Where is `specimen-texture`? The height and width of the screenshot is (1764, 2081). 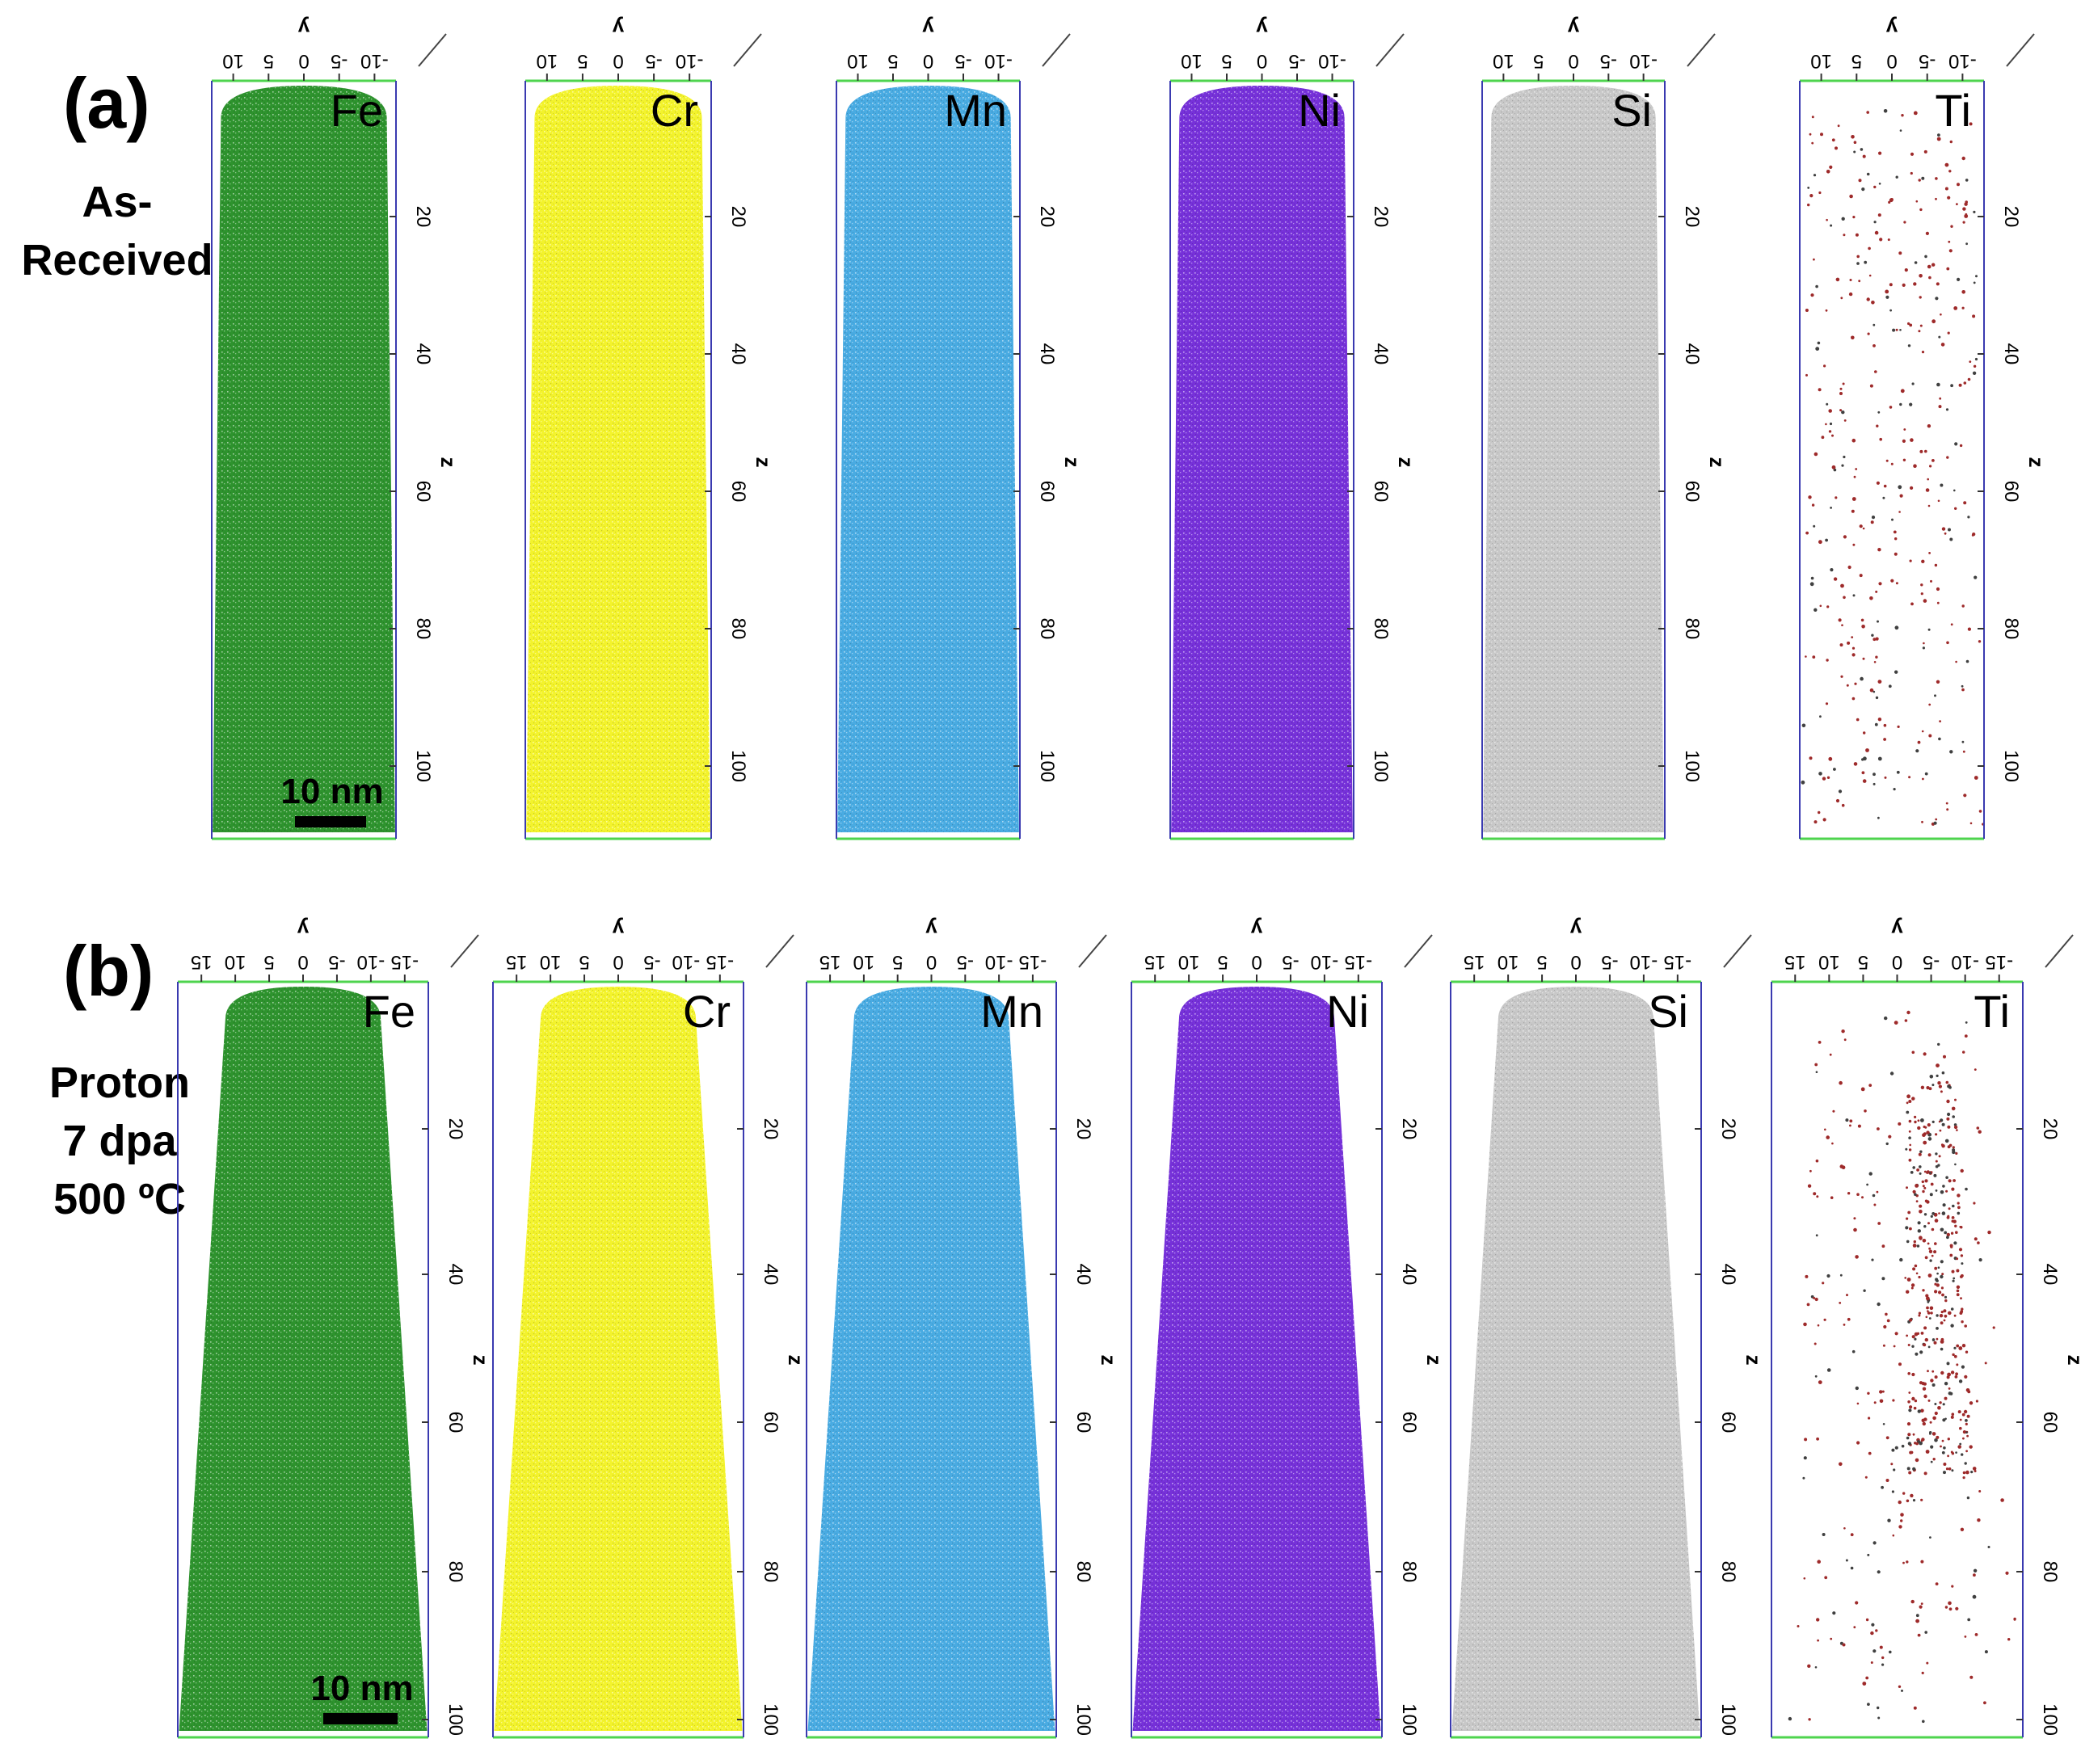
specimen-texture is located at coordinates (1575, 1359).